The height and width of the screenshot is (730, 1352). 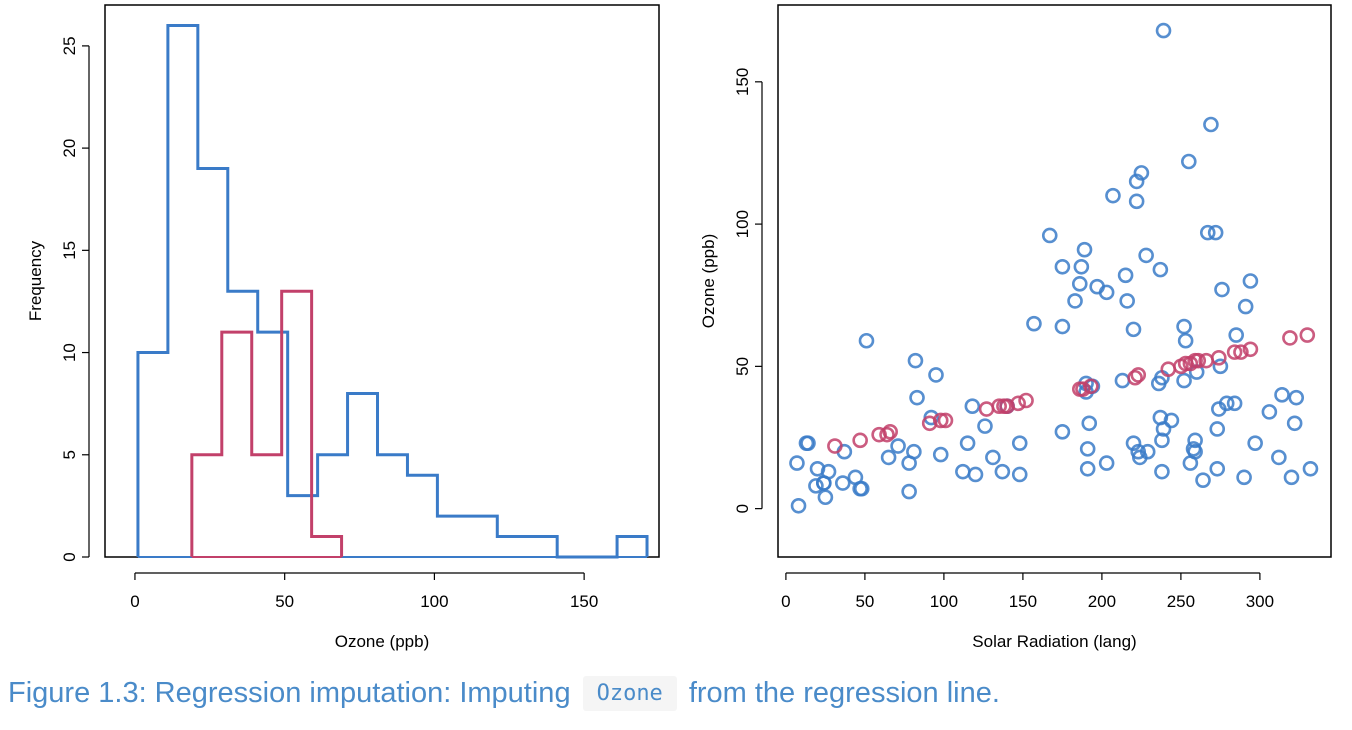 I want to click on y-tick-label: 10, so click(x=69, y=352).